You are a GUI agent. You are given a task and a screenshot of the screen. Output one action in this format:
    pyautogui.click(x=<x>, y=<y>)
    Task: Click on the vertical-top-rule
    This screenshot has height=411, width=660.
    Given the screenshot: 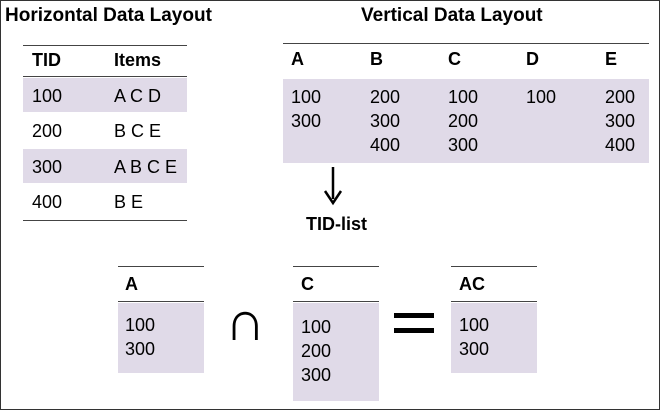 What is the action you would take?
    pyautogui.click(x=466, y=43)
    